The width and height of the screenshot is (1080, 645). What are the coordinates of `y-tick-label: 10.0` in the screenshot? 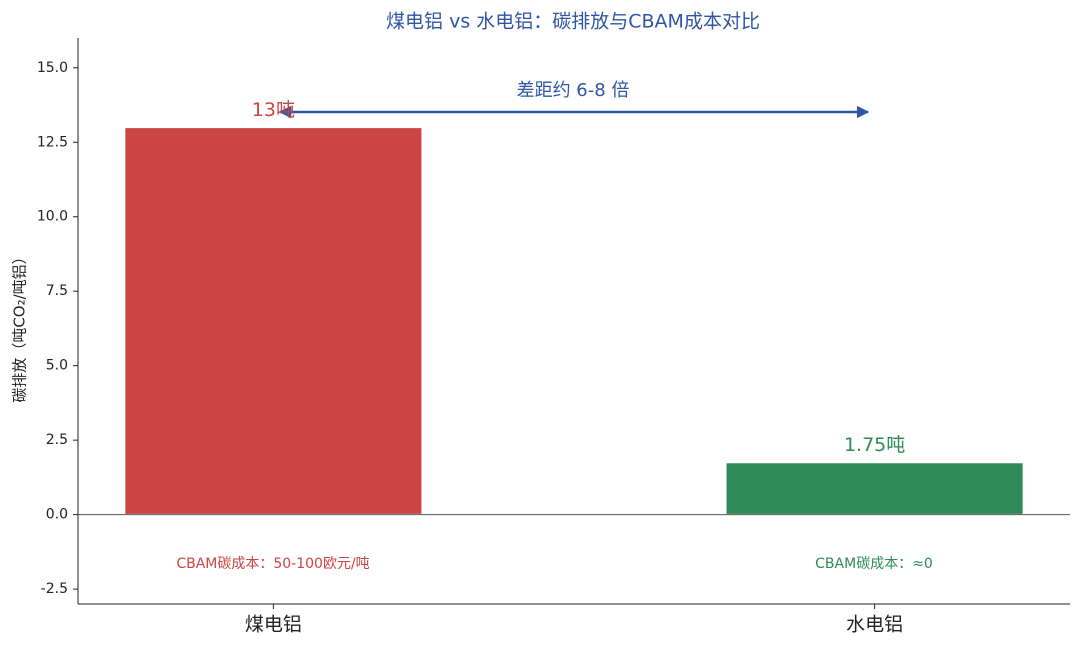 It's located at (52, 217).